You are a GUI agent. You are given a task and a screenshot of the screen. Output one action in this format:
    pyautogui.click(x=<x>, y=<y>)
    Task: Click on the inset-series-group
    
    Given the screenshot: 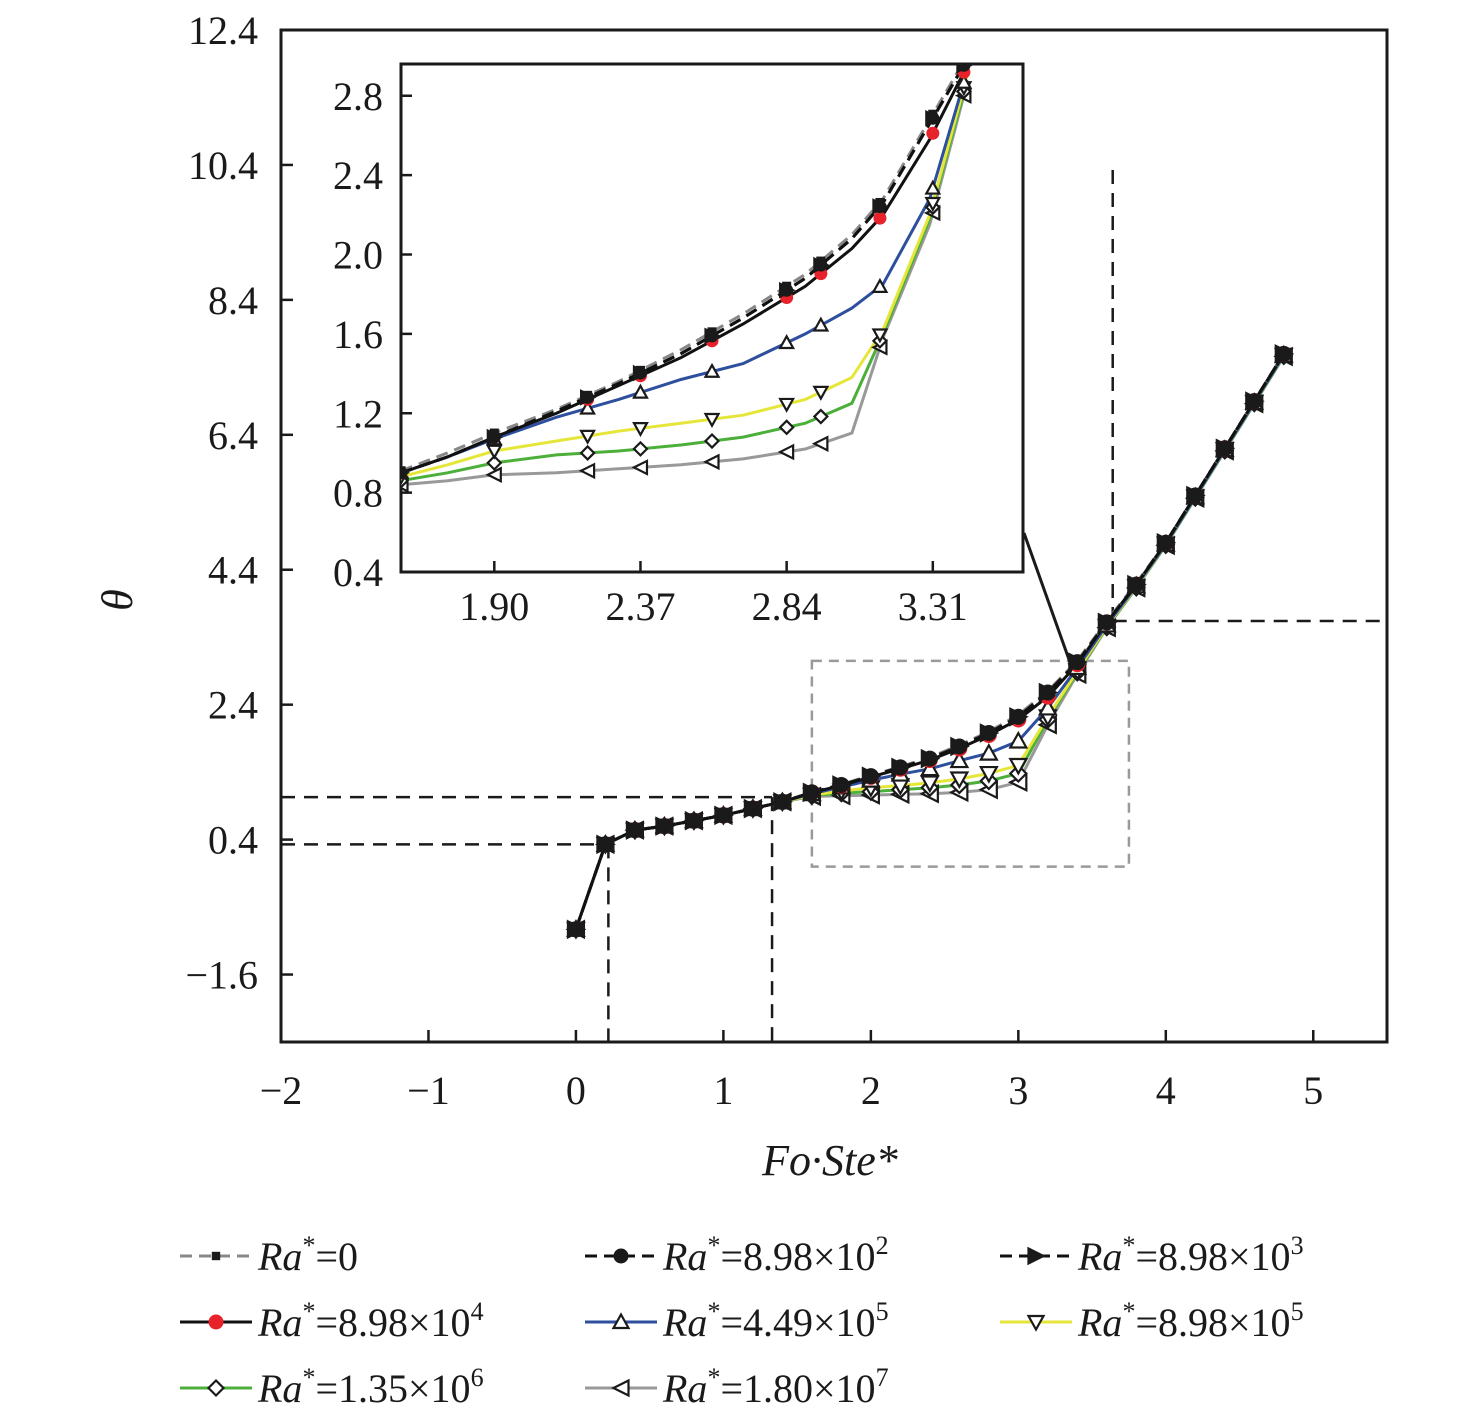 What is the action you would take?
    pyautogui.click(x=687, y=278)
    